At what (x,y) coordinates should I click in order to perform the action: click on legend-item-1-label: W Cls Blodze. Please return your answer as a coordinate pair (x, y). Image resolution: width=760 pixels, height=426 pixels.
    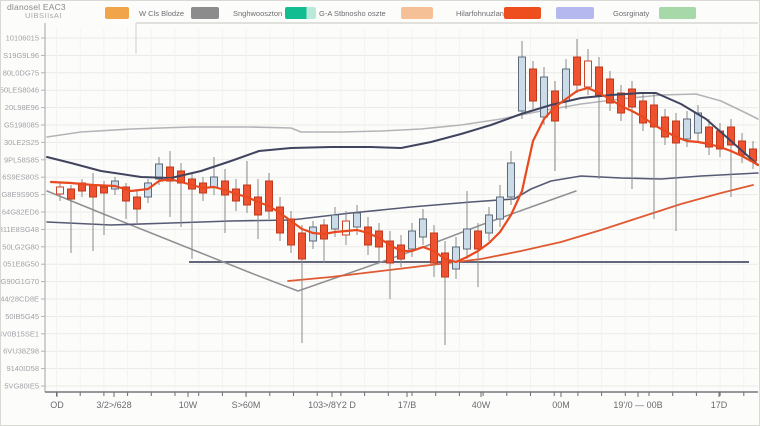
    Looking at the image, I should click on (162, 13).